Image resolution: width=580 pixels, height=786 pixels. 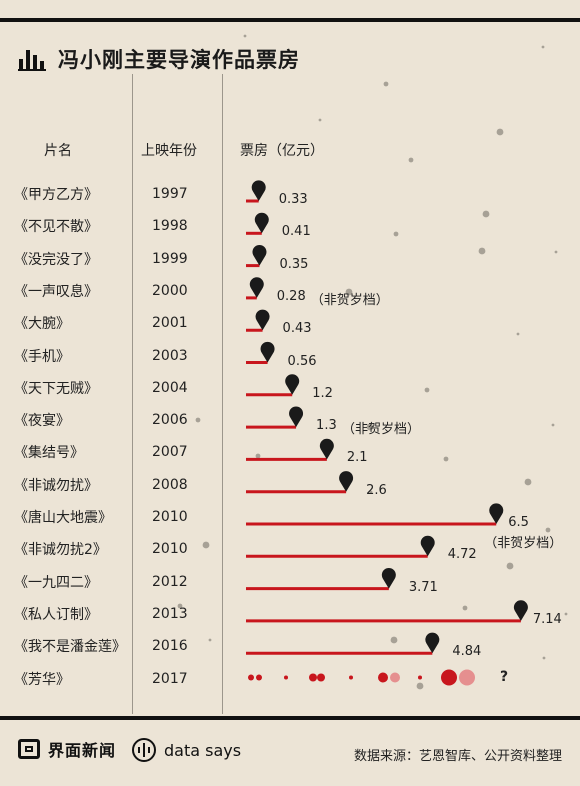 What do you see at coordinates (56, 388) in the screenshot?
I see `film-name: 《天下无贼》` at bounding box center [56, 388].